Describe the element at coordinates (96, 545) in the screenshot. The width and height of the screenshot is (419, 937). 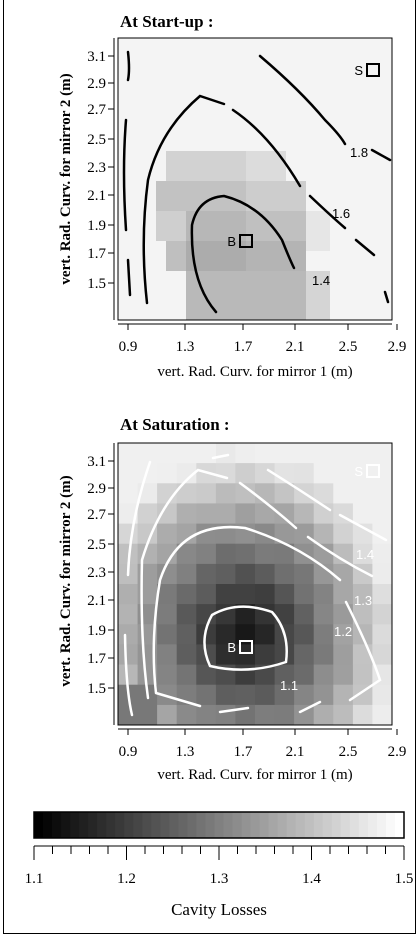
I see `y-tick-label: 2.5` at that location.